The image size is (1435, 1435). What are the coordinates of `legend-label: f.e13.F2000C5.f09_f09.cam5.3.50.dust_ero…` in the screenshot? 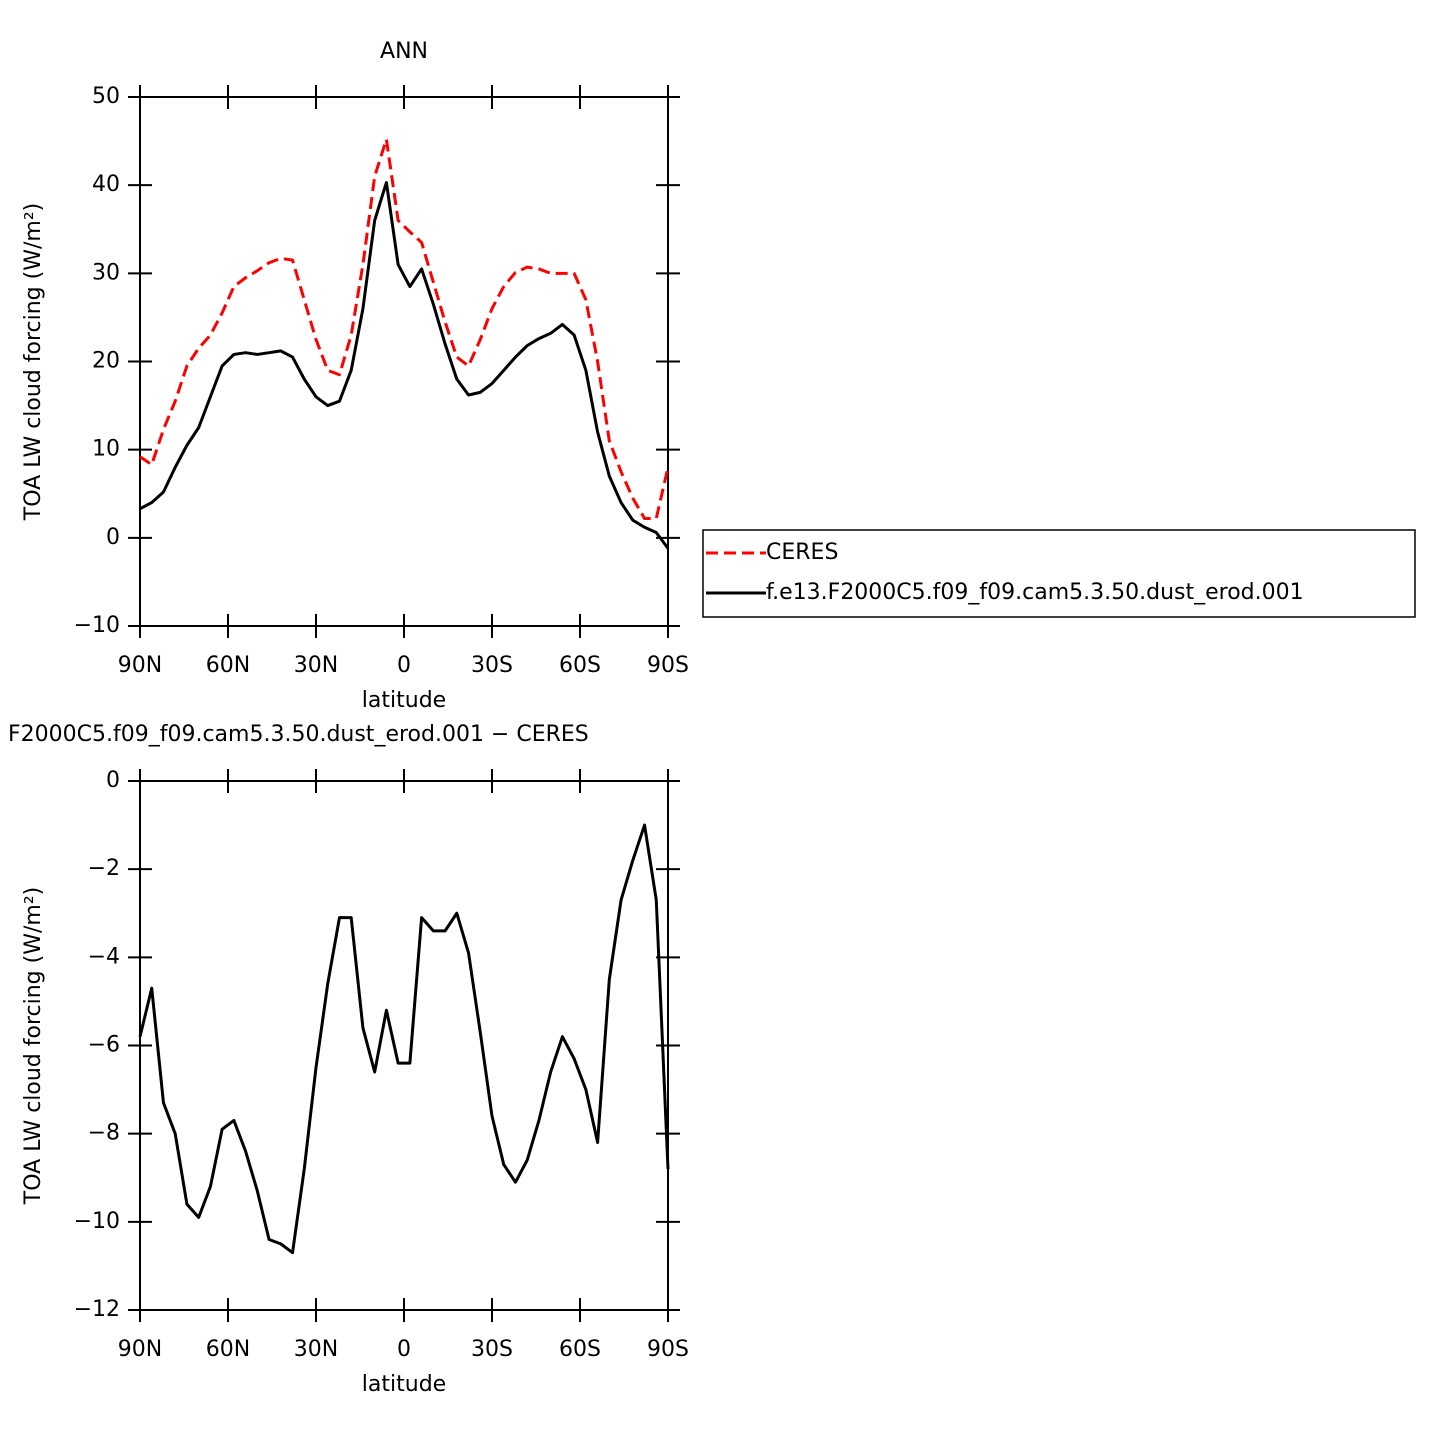 It's located at (1035, 592).